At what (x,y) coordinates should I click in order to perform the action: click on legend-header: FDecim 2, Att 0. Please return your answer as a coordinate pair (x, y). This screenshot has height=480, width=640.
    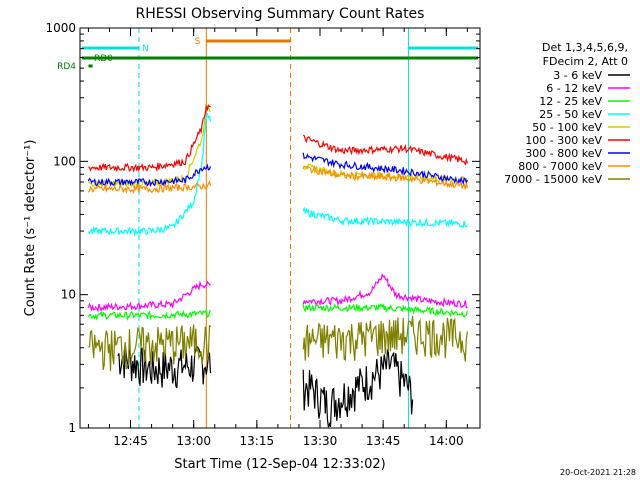
    Looking at the image, I should click on (585, 61).